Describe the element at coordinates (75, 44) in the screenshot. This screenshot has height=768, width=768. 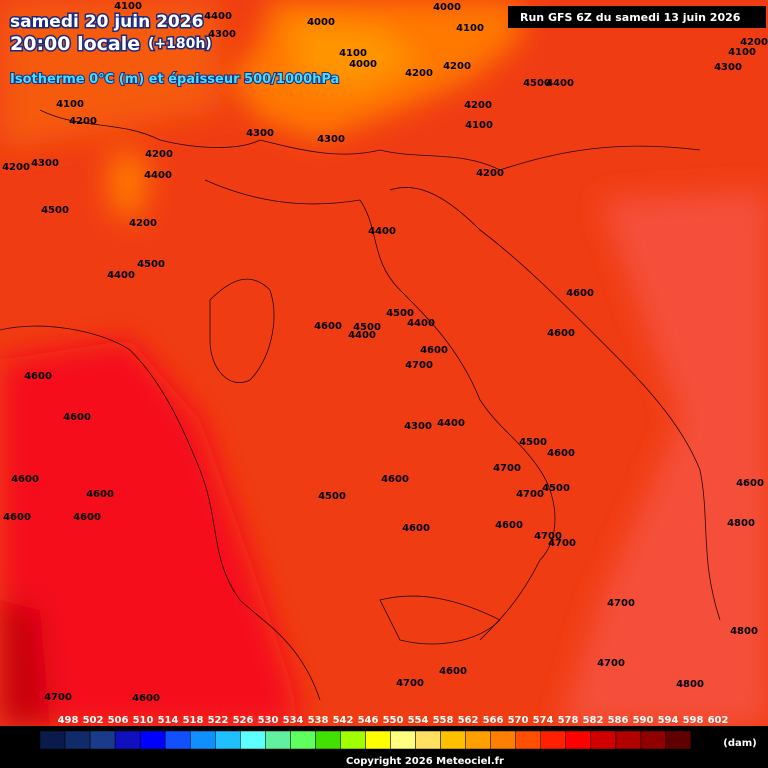
I see `map-time: 20:00 locale` at that location.